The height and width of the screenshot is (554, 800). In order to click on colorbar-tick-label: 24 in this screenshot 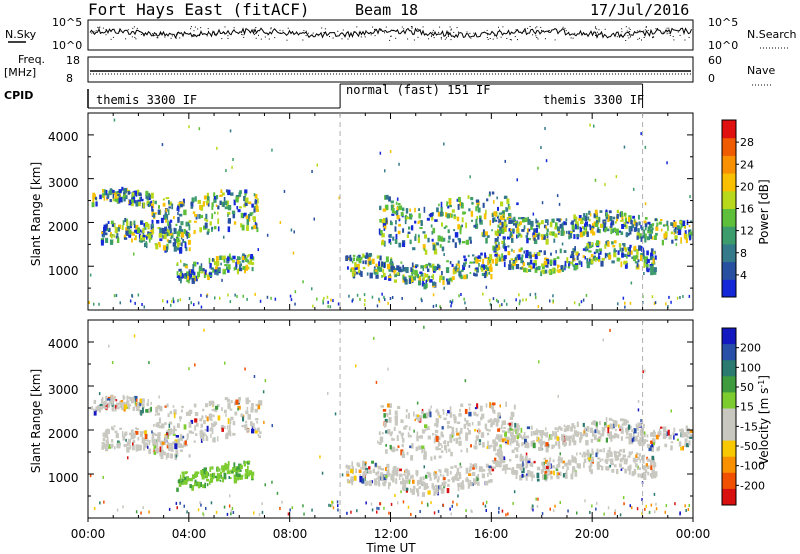, I will do `click(747, 164)`.